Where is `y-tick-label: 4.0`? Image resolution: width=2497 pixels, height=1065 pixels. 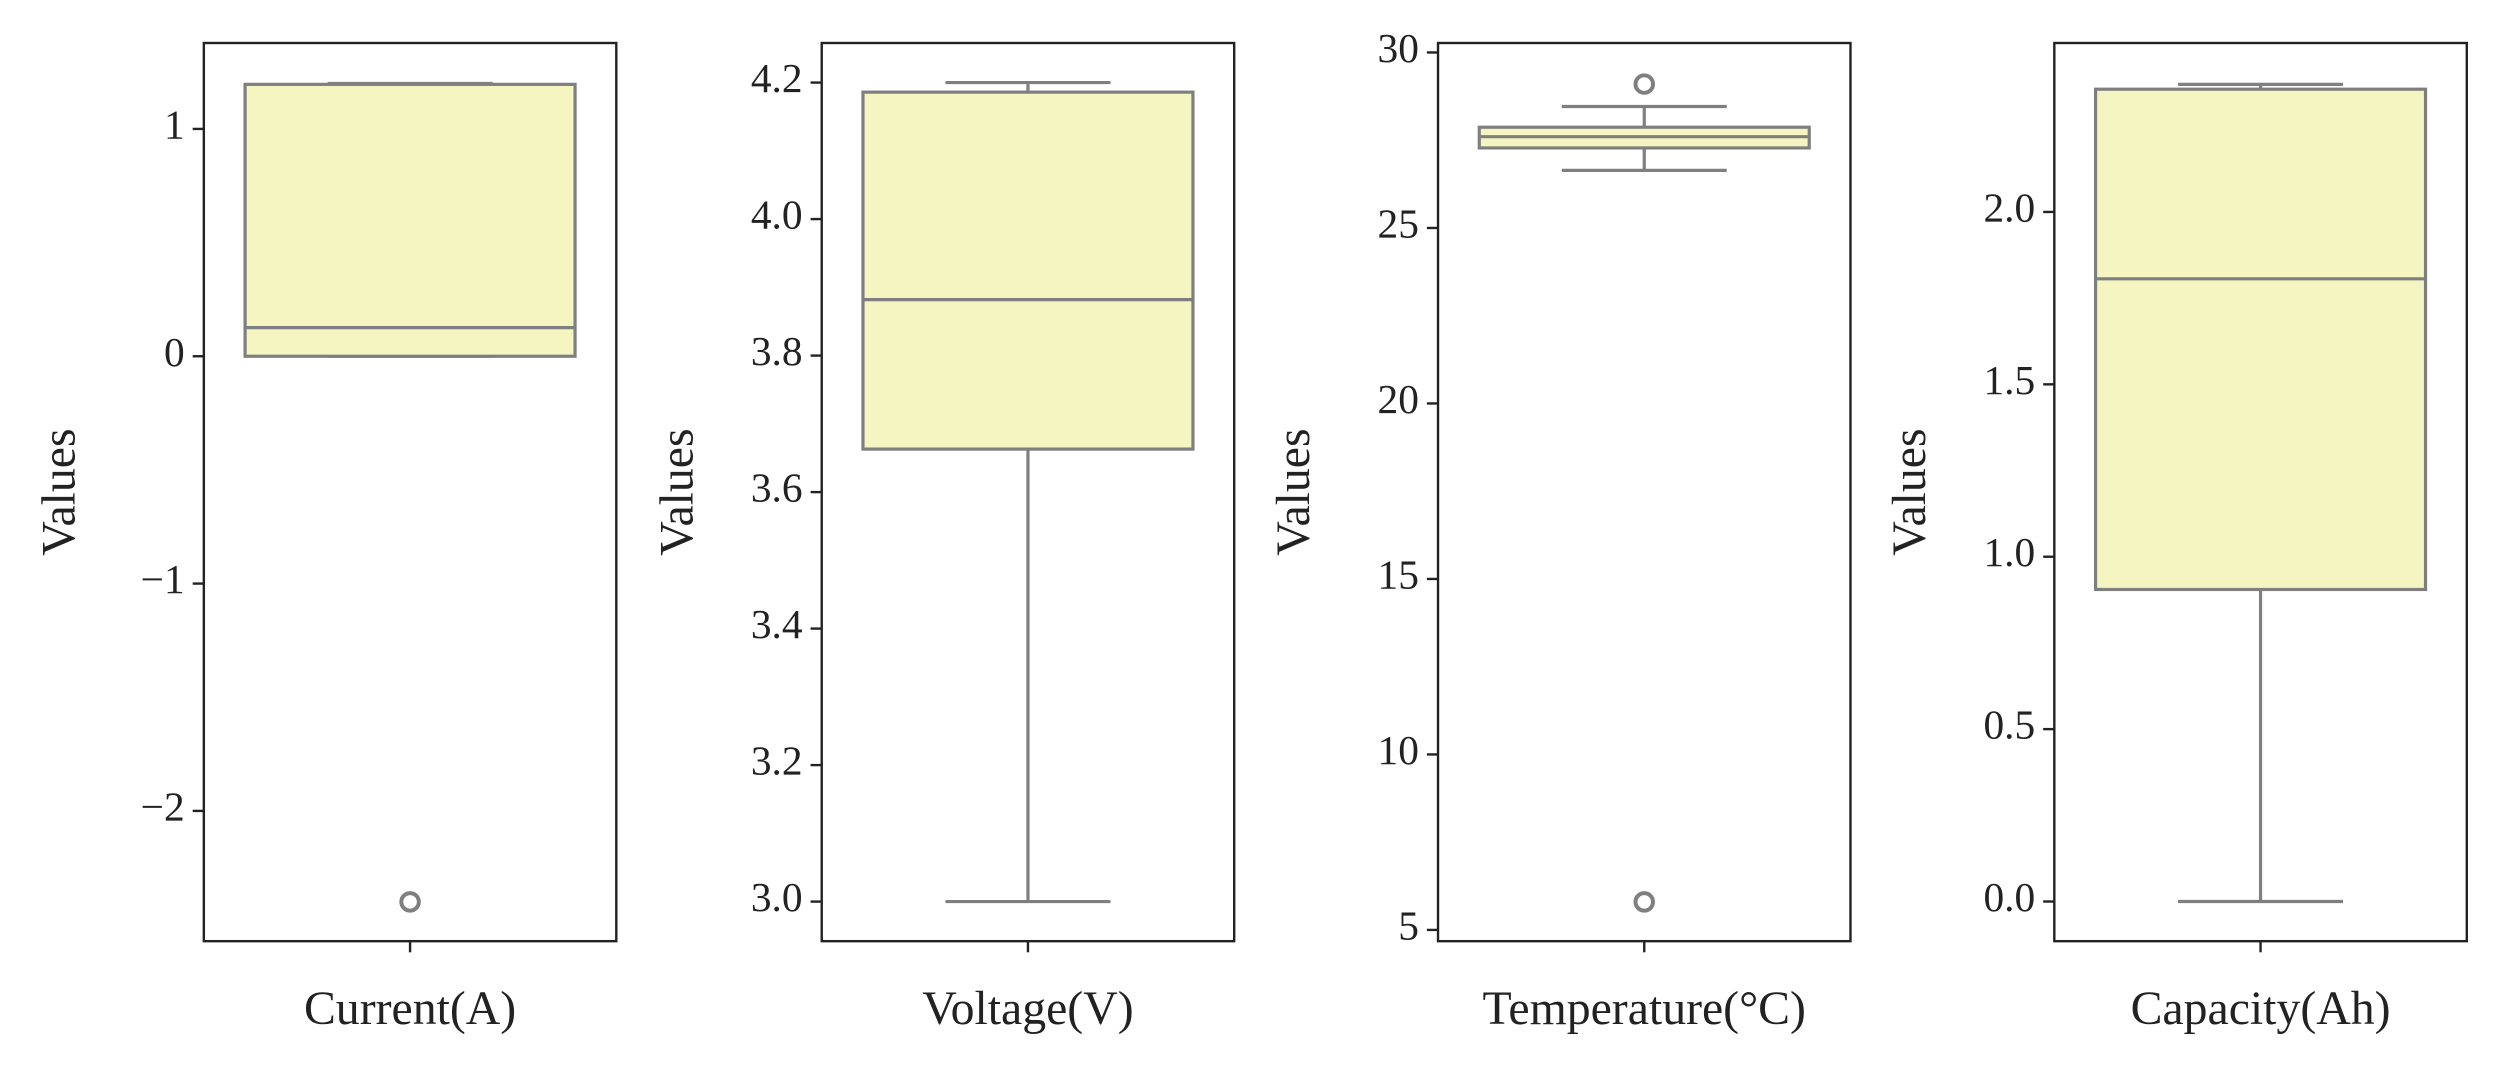 y-tick-label: 4.0 is located at coordinates (777, 215).